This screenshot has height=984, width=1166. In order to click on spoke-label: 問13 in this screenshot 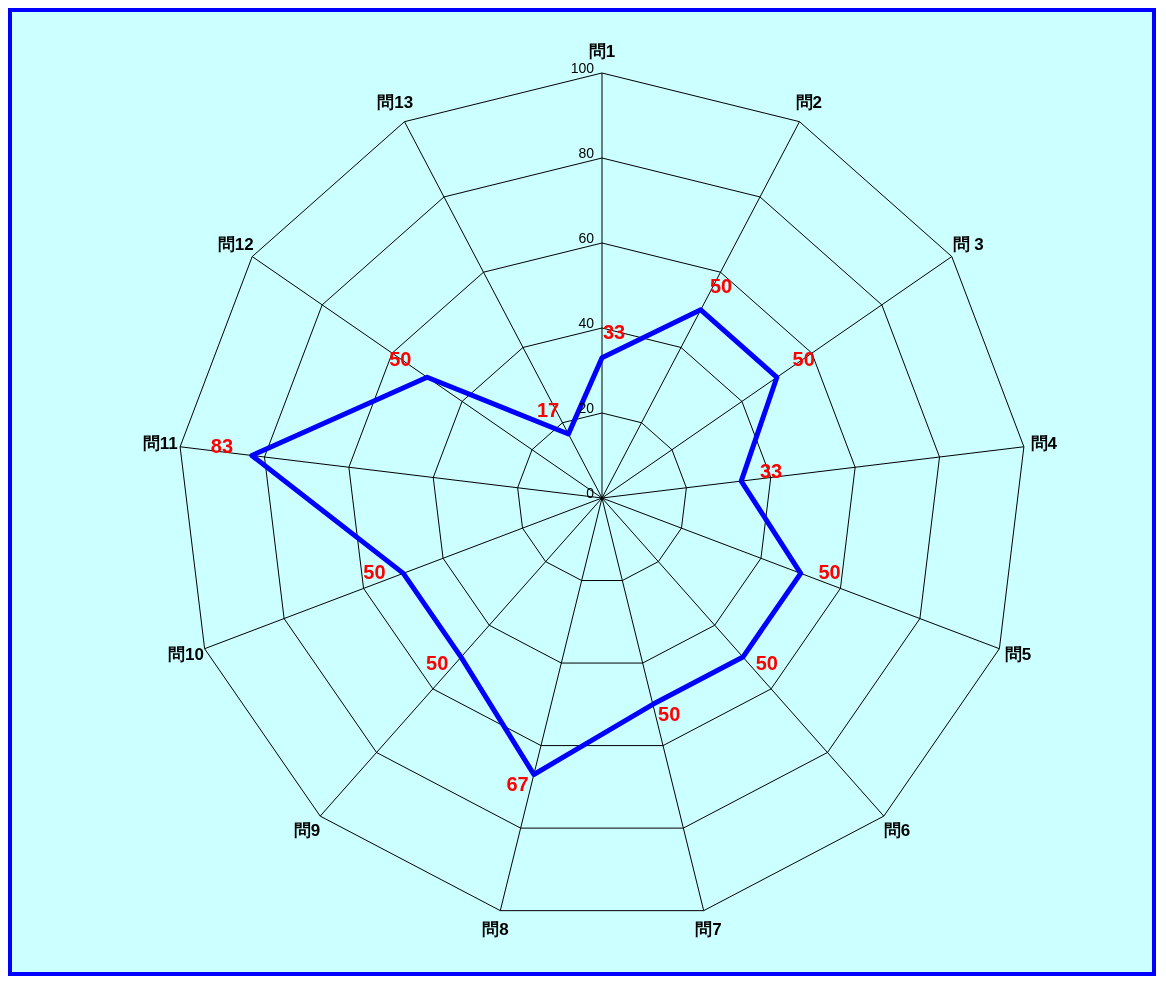, I will do `click(395, 103)`.